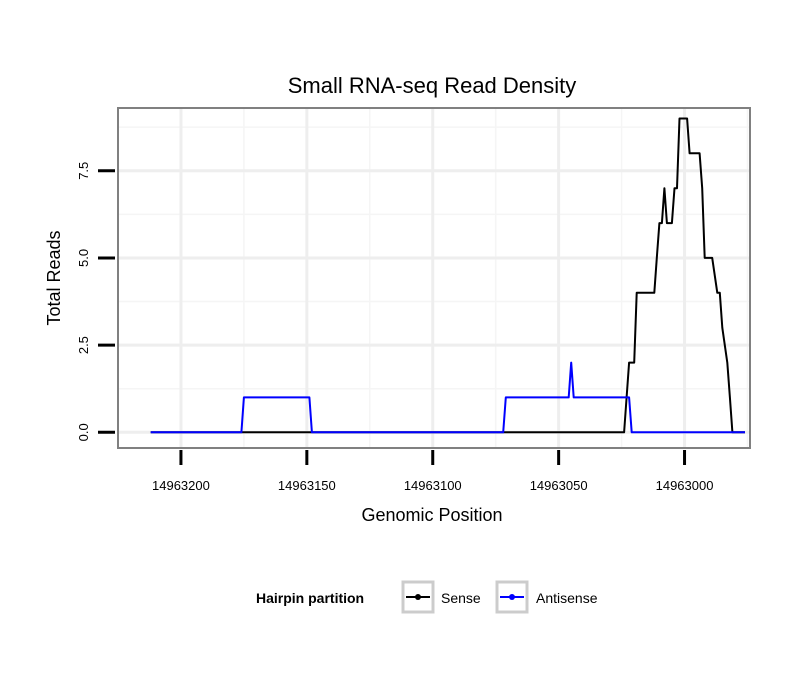 This screenshot has width=810, height=690. I want to click on legend-label-antisense: Antisense, so click(567, 598).